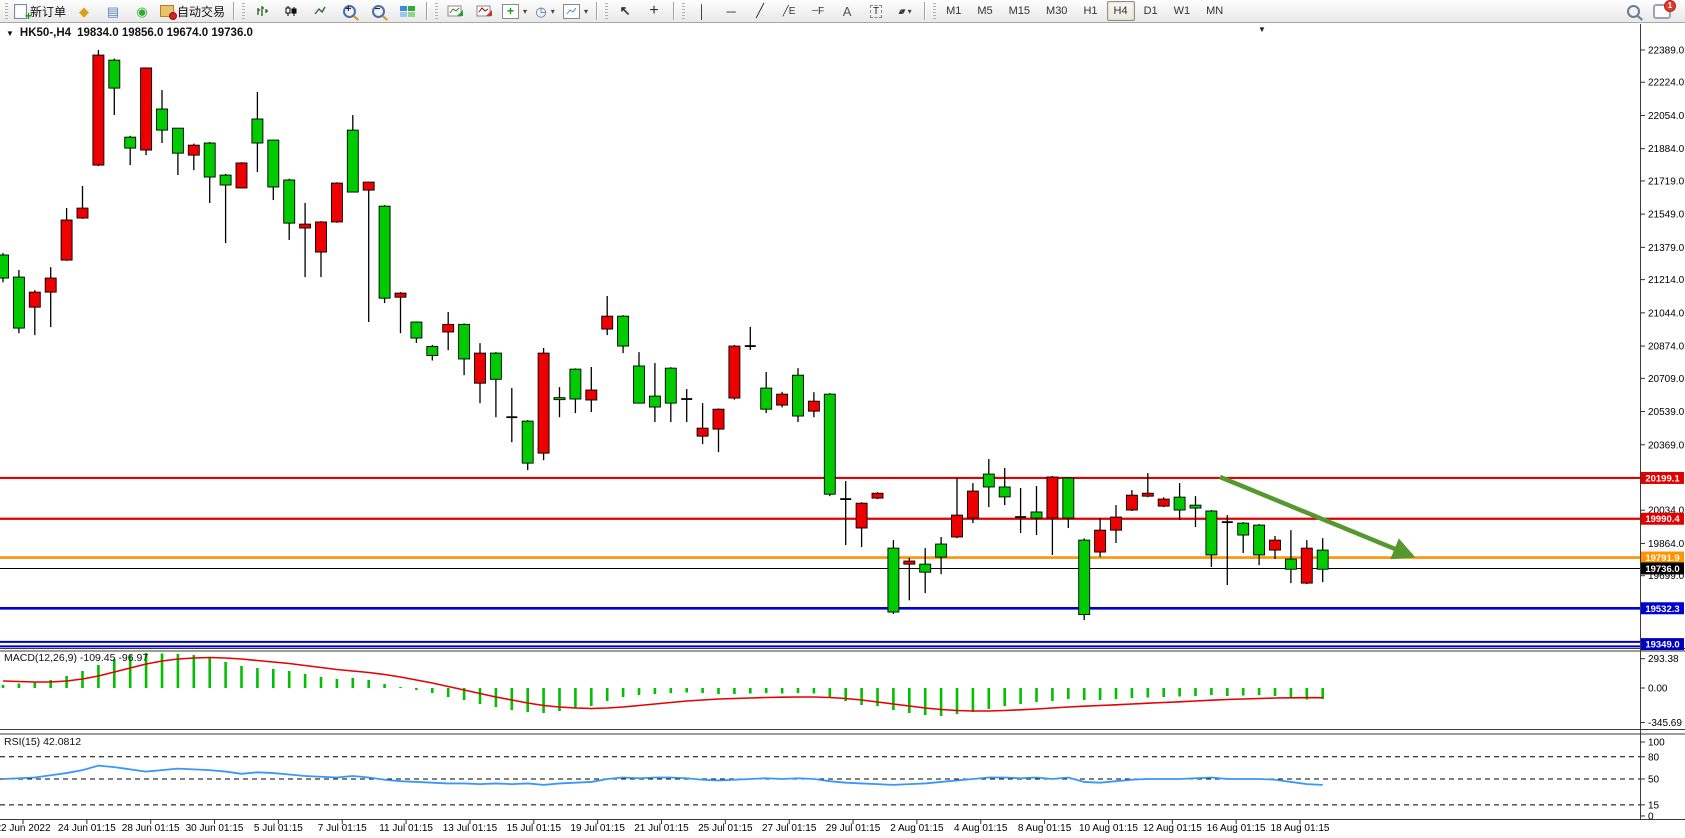 The height and width of the screenshot is (838, 1685). I want to click on search-button, so click(1633, 11).